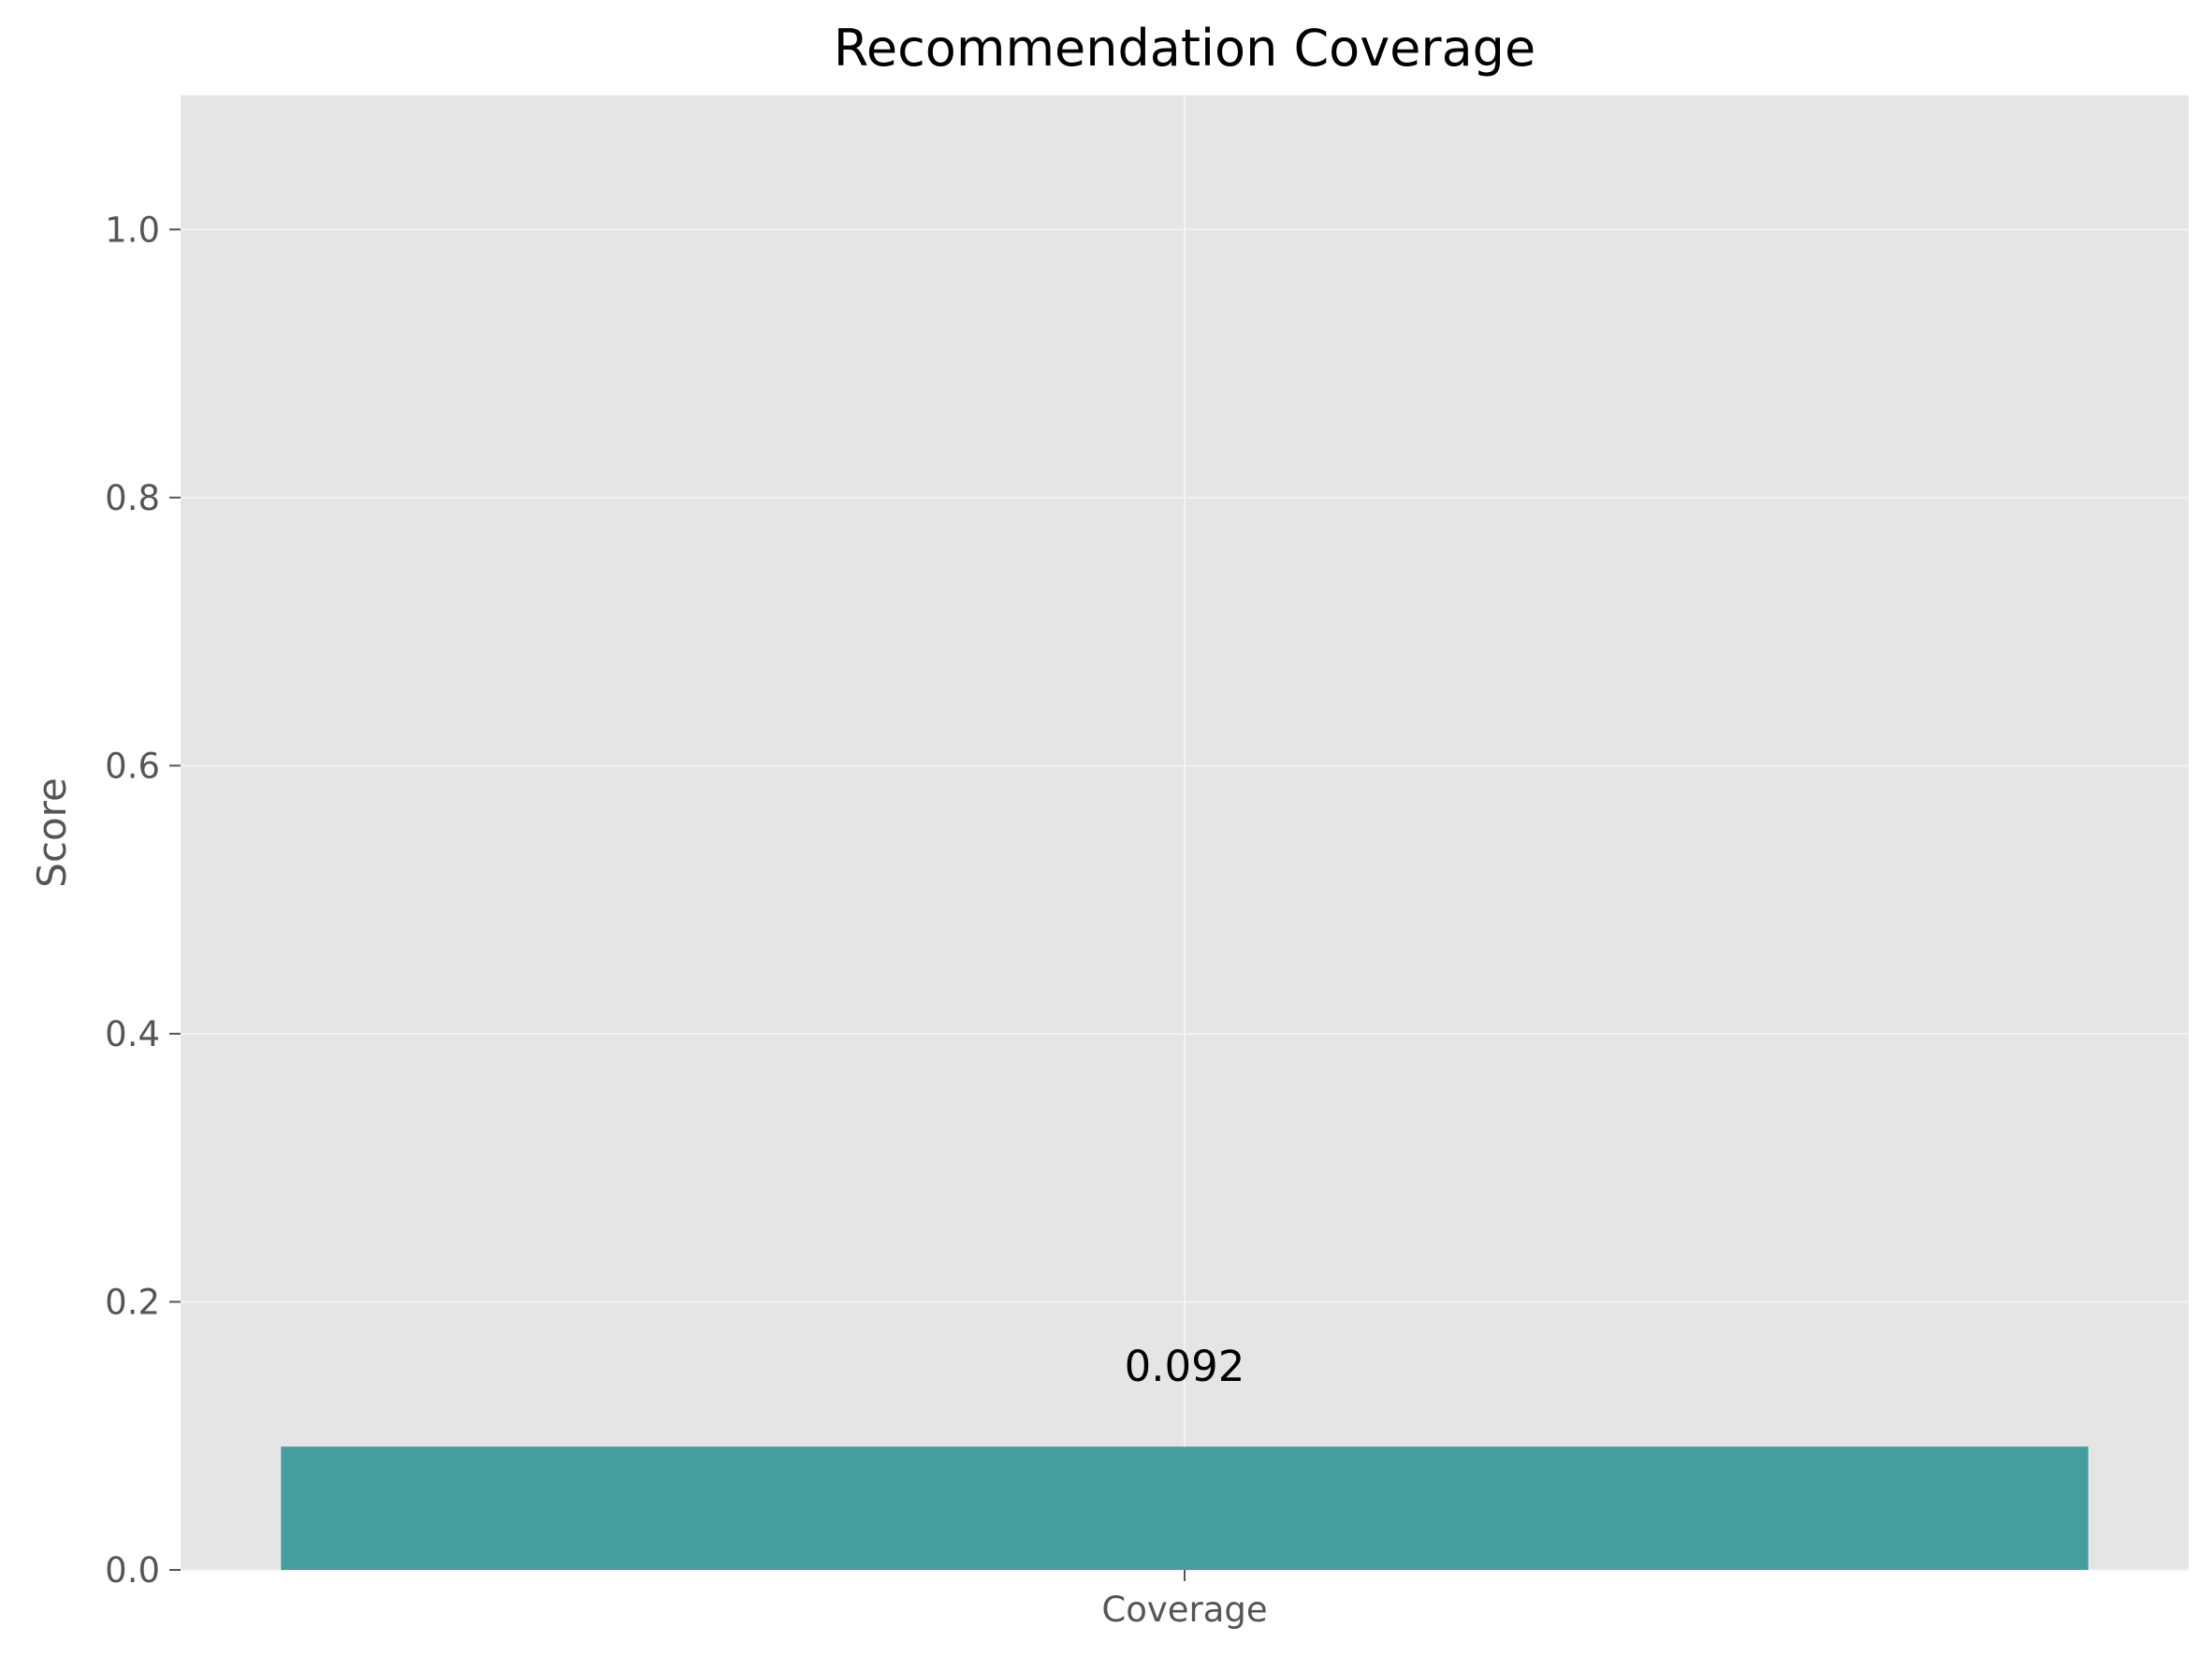 Image resolution: width=2212 pixels, height=1656 pixels. What do you see at coordinates (143, 901) in the screenshot?
I see `y-axis-ticks: 0.0 0.2 0.4 0.6 0.8 1.0` at bounding box center [143, 901].